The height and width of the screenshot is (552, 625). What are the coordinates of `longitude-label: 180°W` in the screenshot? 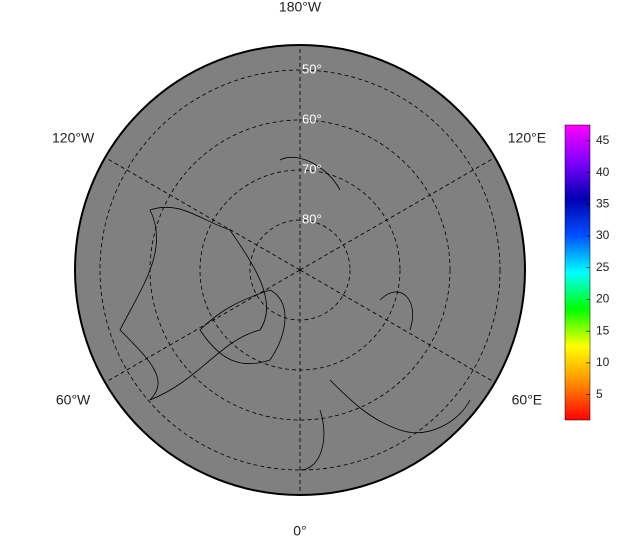 It's located at (300, 7).